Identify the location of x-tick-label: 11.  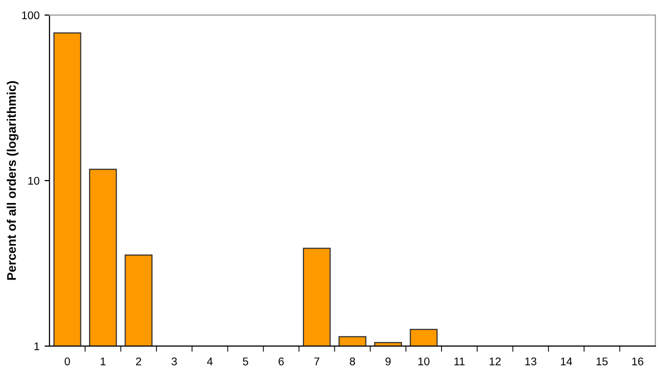
(459, 362).